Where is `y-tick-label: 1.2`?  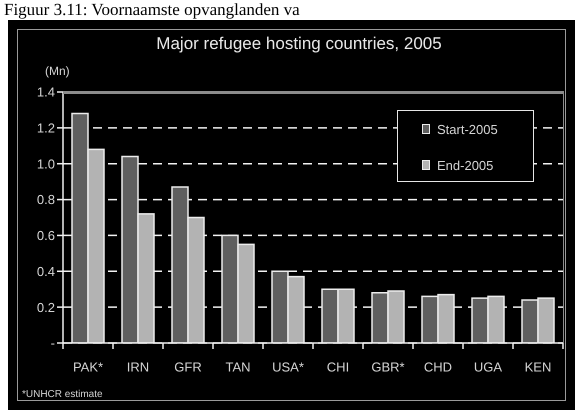 y-tick-label: 1.2 is located at coordinates (45, 128).